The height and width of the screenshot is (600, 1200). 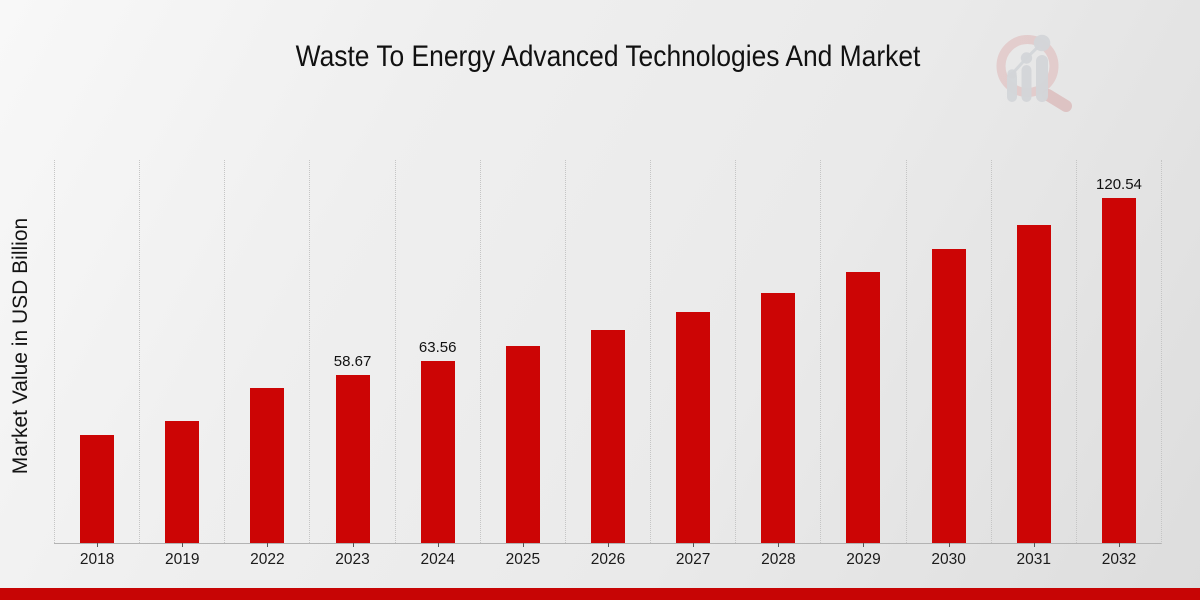 I want to click on x-tick-label-2029: 2029, so click(x=863, y=559).